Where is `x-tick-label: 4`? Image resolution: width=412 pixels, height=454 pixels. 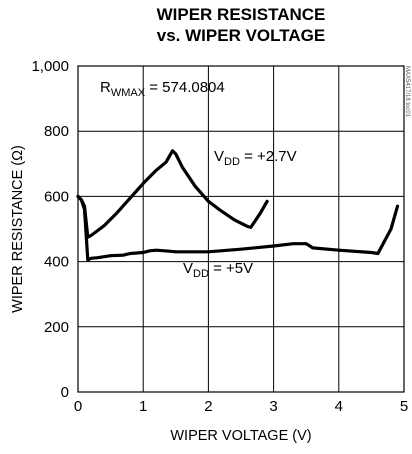
x-tick-label: 4 is located at coordinates (339, 406).